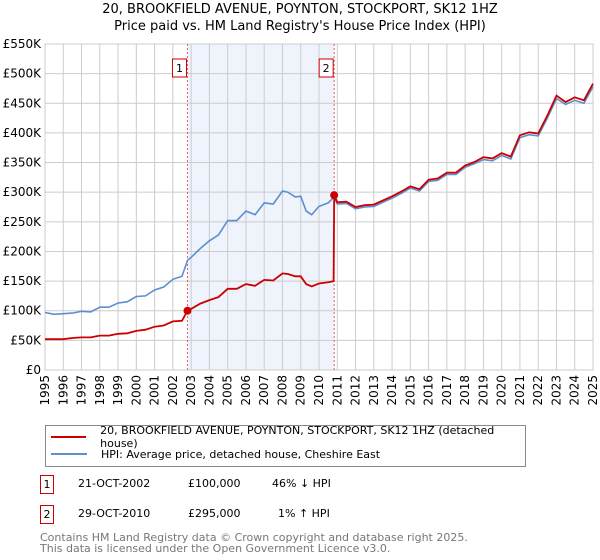  I want to click on x-tick-label: 1996, so click(63, 390).